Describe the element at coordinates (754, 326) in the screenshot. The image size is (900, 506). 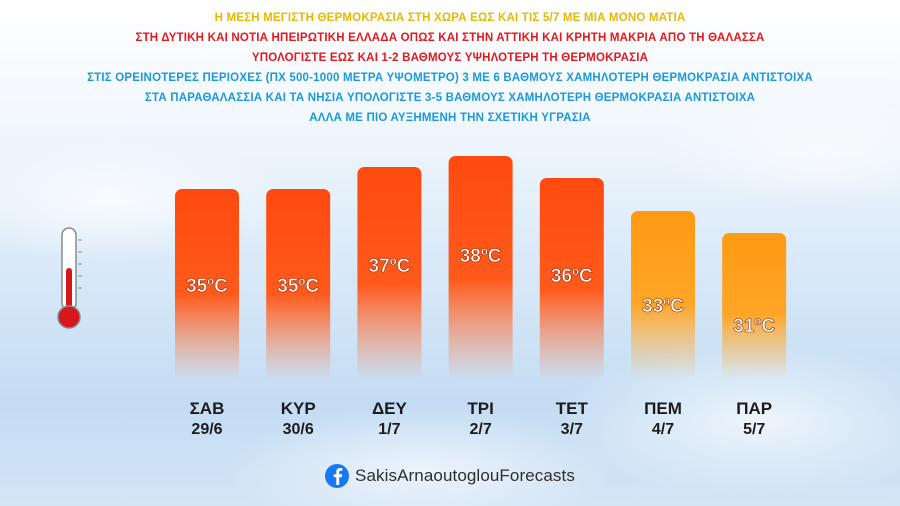
I see `value-label: 31ºC` at that location.